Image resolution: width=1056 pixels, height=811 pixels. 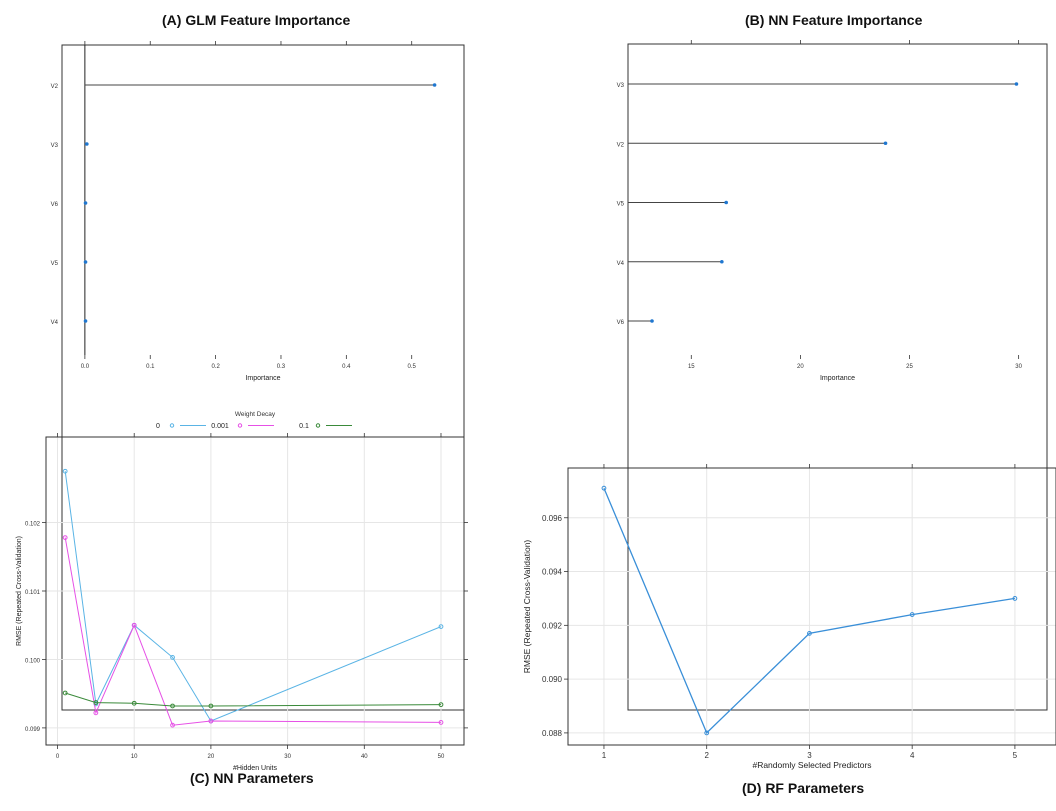 I want to click on y-tick-label-c-0.100: 0.100, so click(x=33, y=661).